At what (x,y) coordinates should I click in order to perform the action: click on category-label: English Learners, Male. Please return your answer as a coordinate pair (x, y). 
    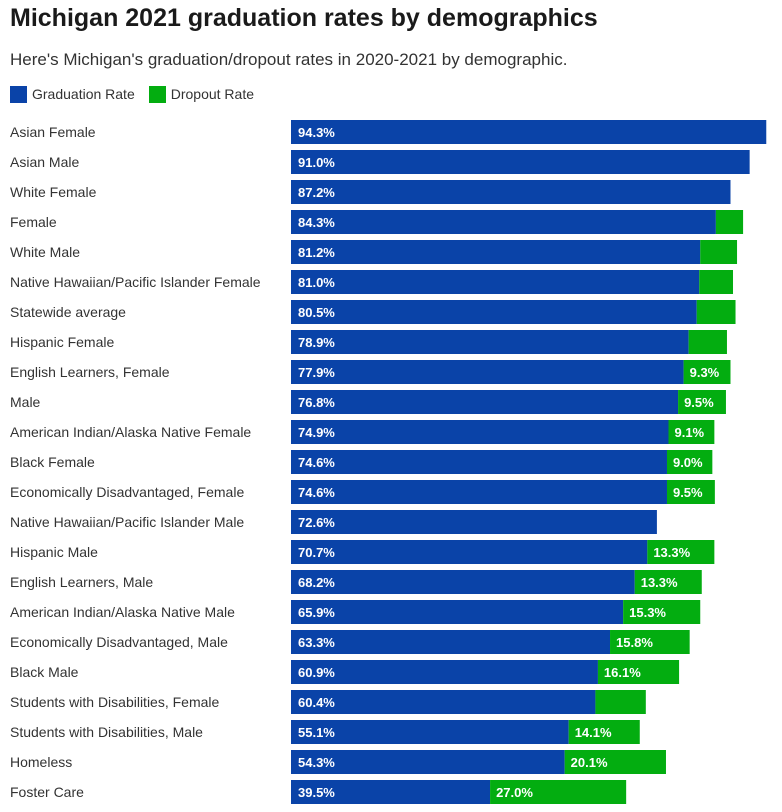
    Looking at the image, I should click on (81, 582).